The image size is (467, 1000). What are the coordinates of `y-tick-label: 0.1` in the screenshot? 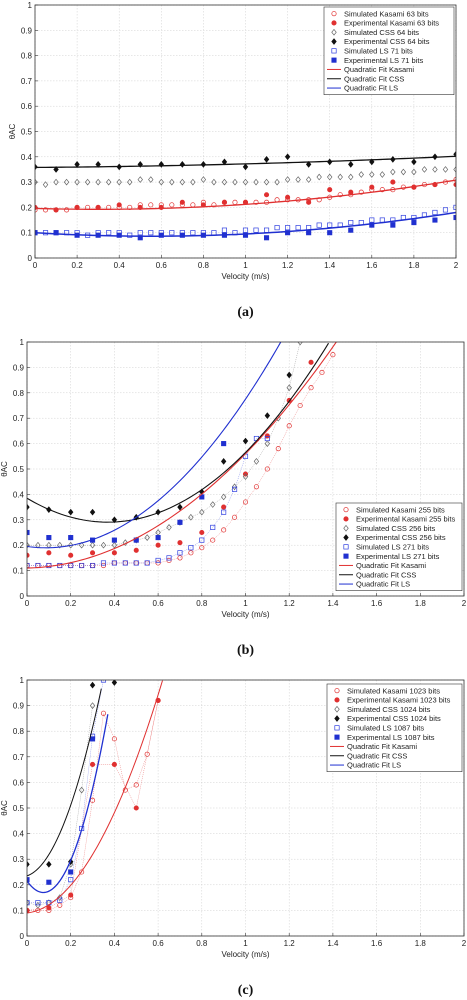 It's located at (19, 571).